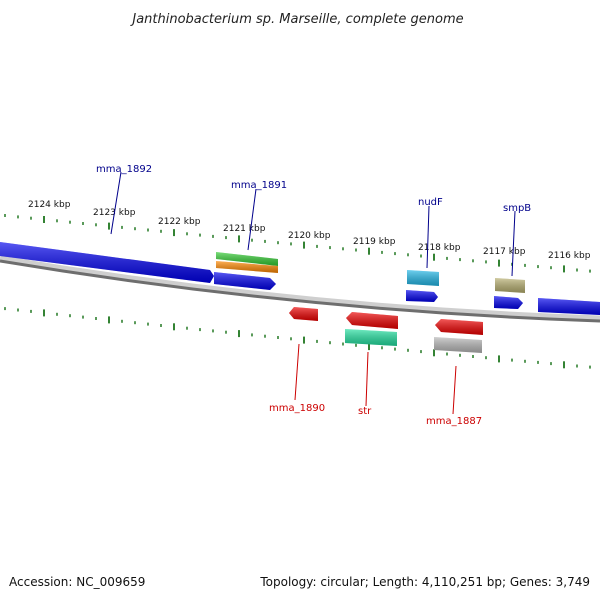 Image resolution: width=600 pixels, height=600 pixels. Describe the element at coordinates (259, 185) in the screenshot. I see `gene-label-mma-1891: mma_1891` at that location.